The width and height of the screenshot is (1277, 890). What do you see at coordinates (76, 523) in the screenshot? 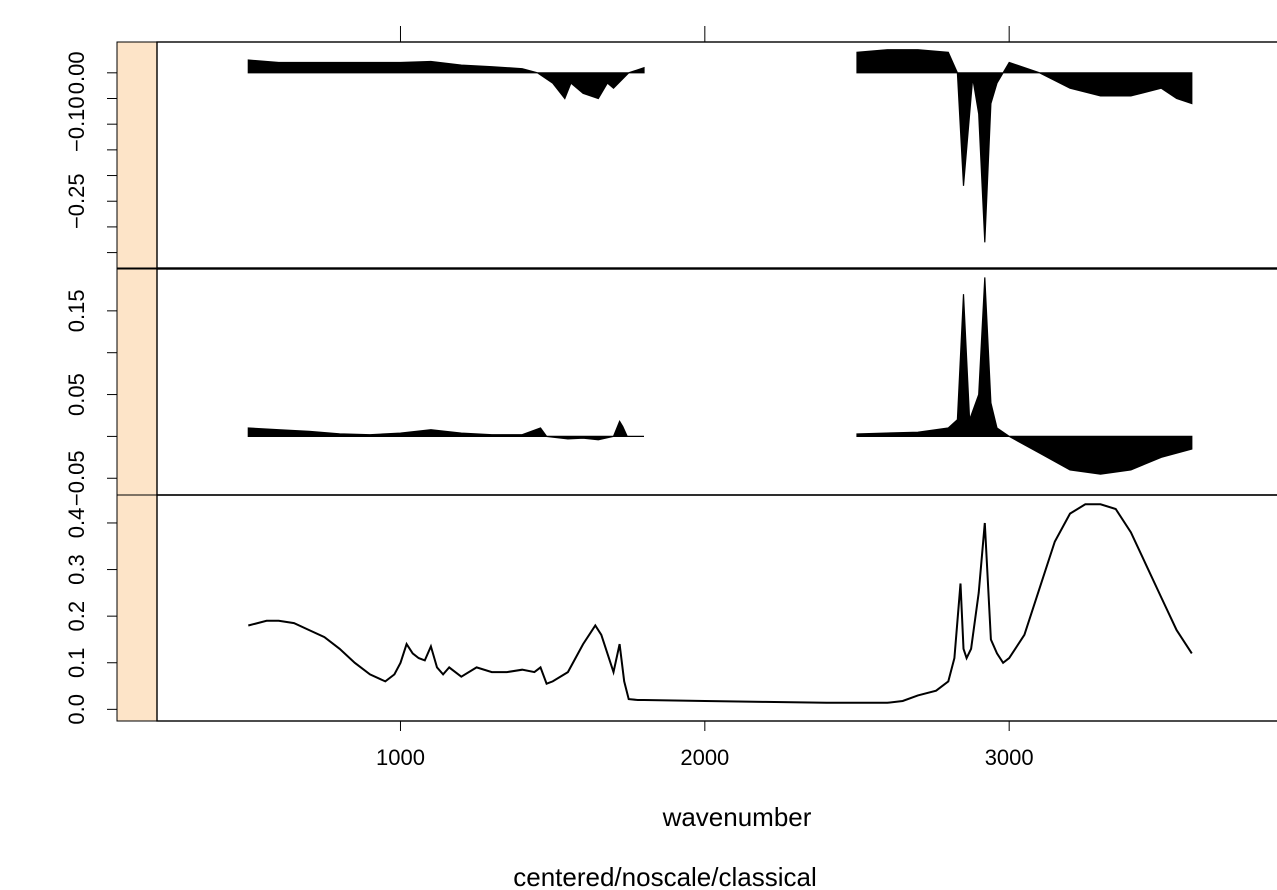
I see `y-tick-label-ref-4: 0.4` at bounding box center [76, 523].